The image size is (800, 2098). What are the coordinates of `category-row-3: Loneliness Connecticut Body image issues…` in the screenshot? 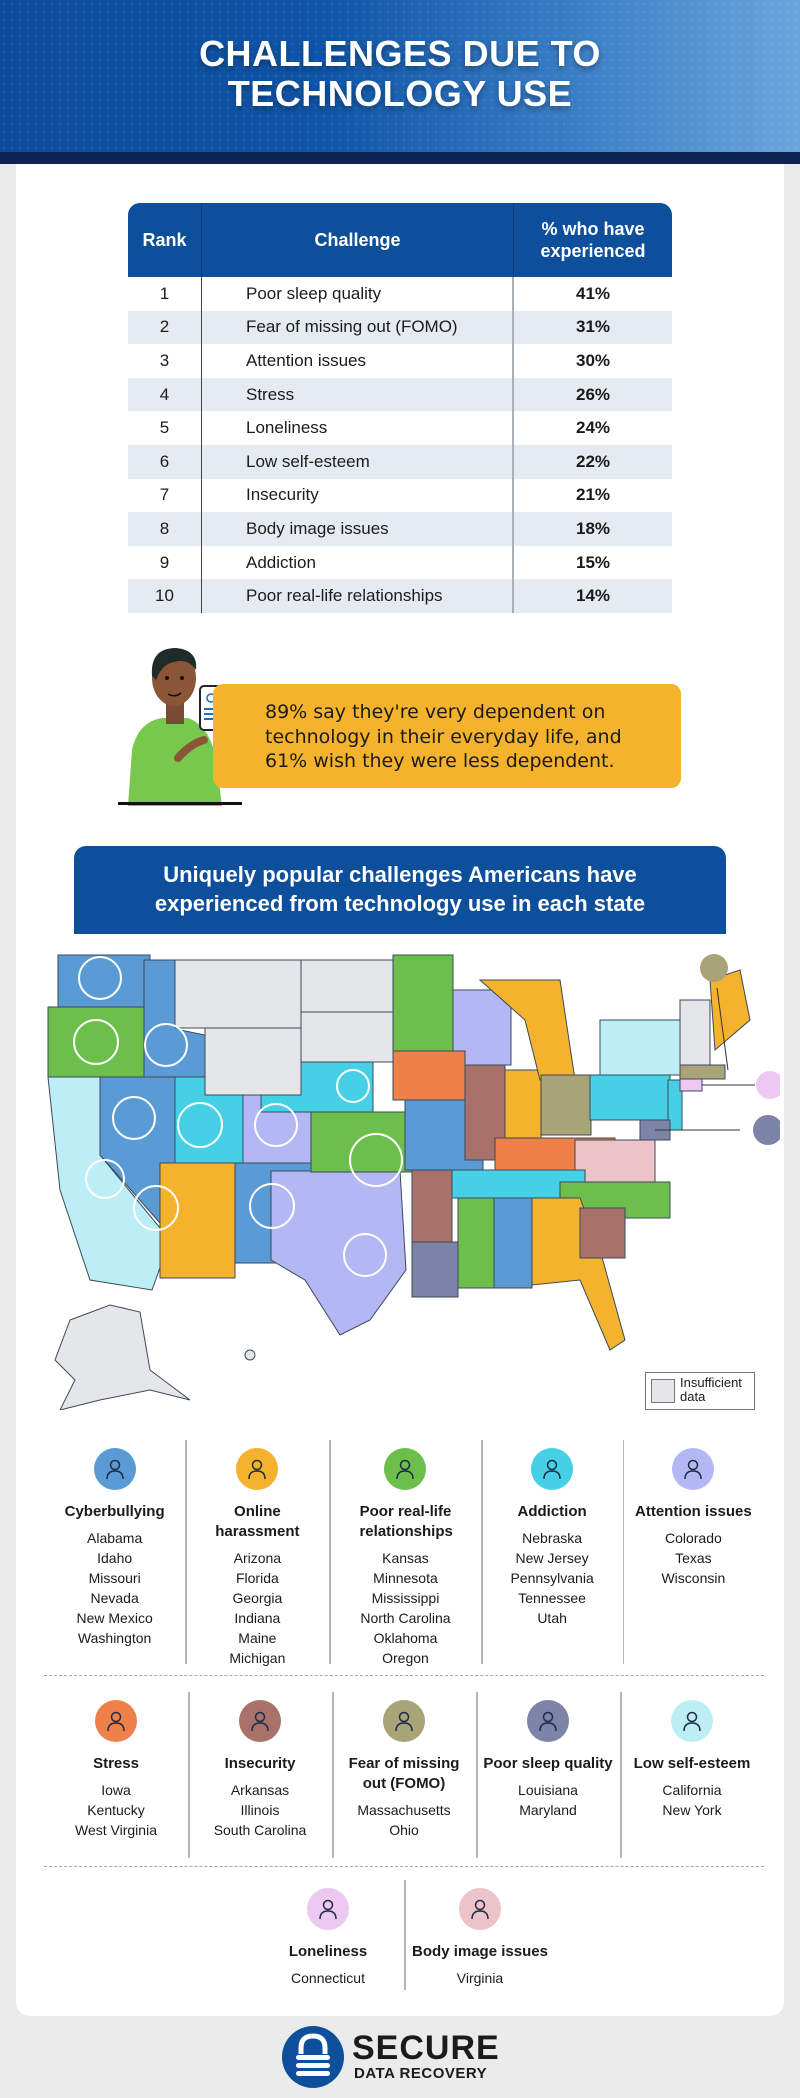 It's located at (404, 1935).